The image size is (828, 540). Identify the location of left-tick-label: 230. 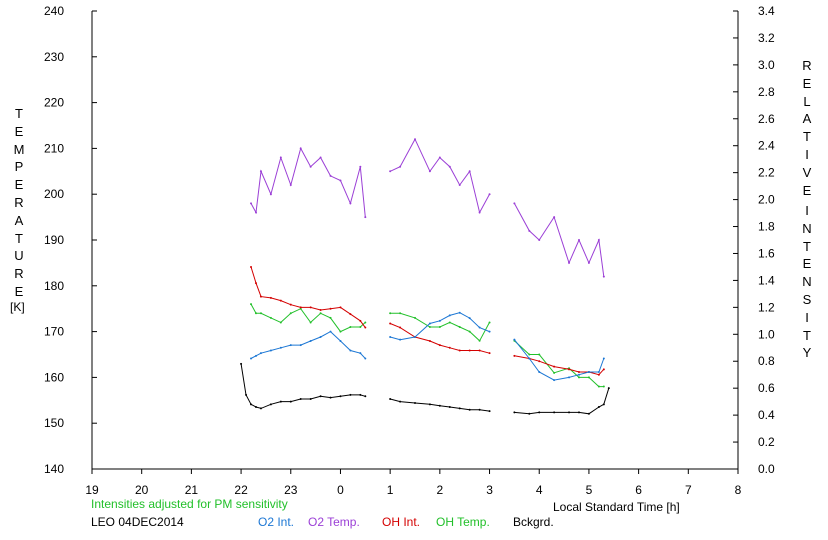
(54, 57).